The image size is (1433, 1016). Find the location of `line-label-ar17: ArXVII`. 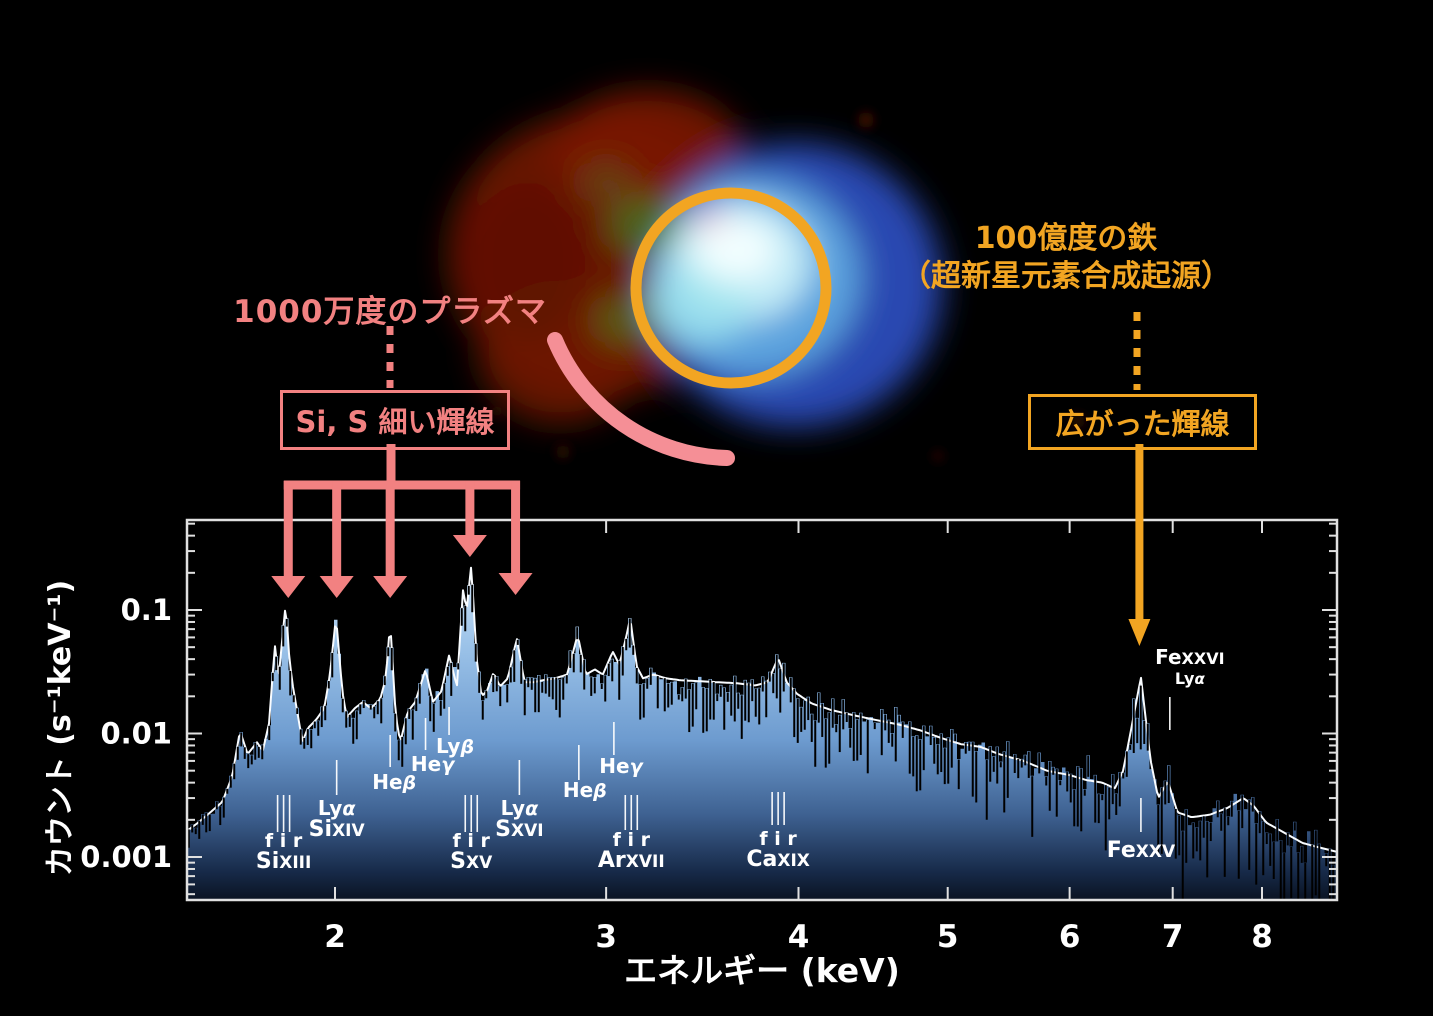

line-label-ar17: ArXVII is located at coordinates (631, 860).